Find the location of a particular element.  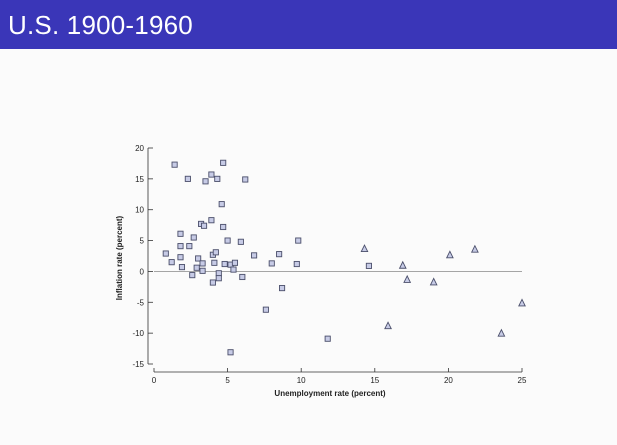

y-tick-label: 10 is located at coordinates (139, 210).